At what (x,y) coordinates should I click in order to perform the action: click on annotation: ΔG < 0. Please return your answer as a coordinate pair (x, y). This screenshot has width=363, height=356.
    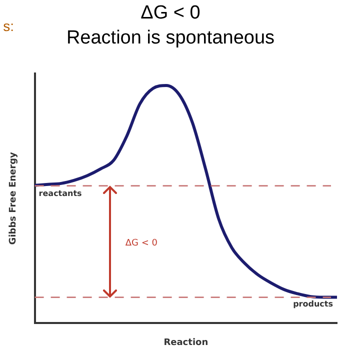
    Looking at the image, I should click on (141, 243).